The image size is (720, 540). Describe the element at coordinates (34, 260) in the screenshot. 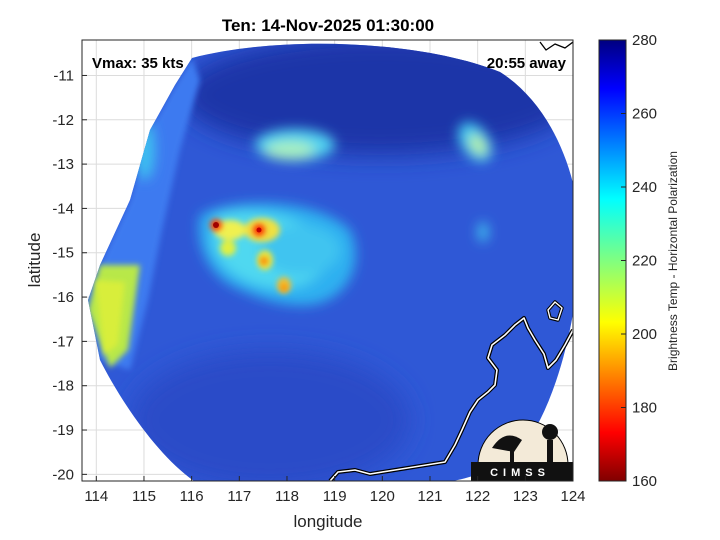

I see `y-axis-label: latitude` at that location.